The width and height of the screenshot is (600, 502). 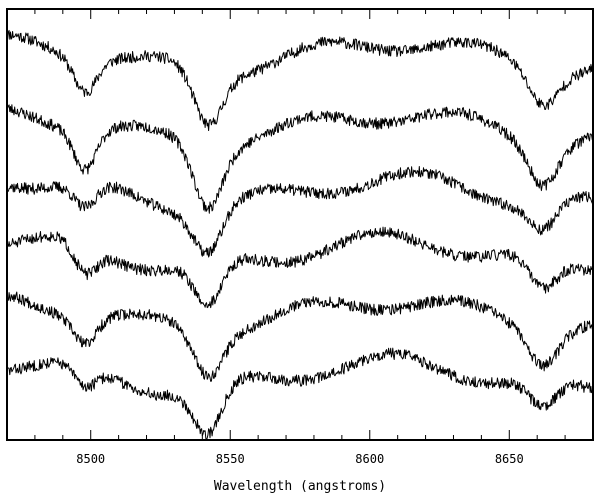 What do you see at coordinates (509, 459) in the screenshot?
I see `x-tick-label-8650: 8650` at bounding box center [509, 459].